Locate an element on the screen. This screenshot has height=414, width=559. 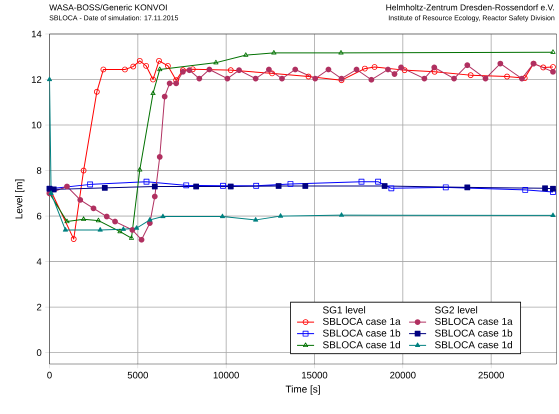
y-tick-label: 0 is located at coordinates (39, 352).